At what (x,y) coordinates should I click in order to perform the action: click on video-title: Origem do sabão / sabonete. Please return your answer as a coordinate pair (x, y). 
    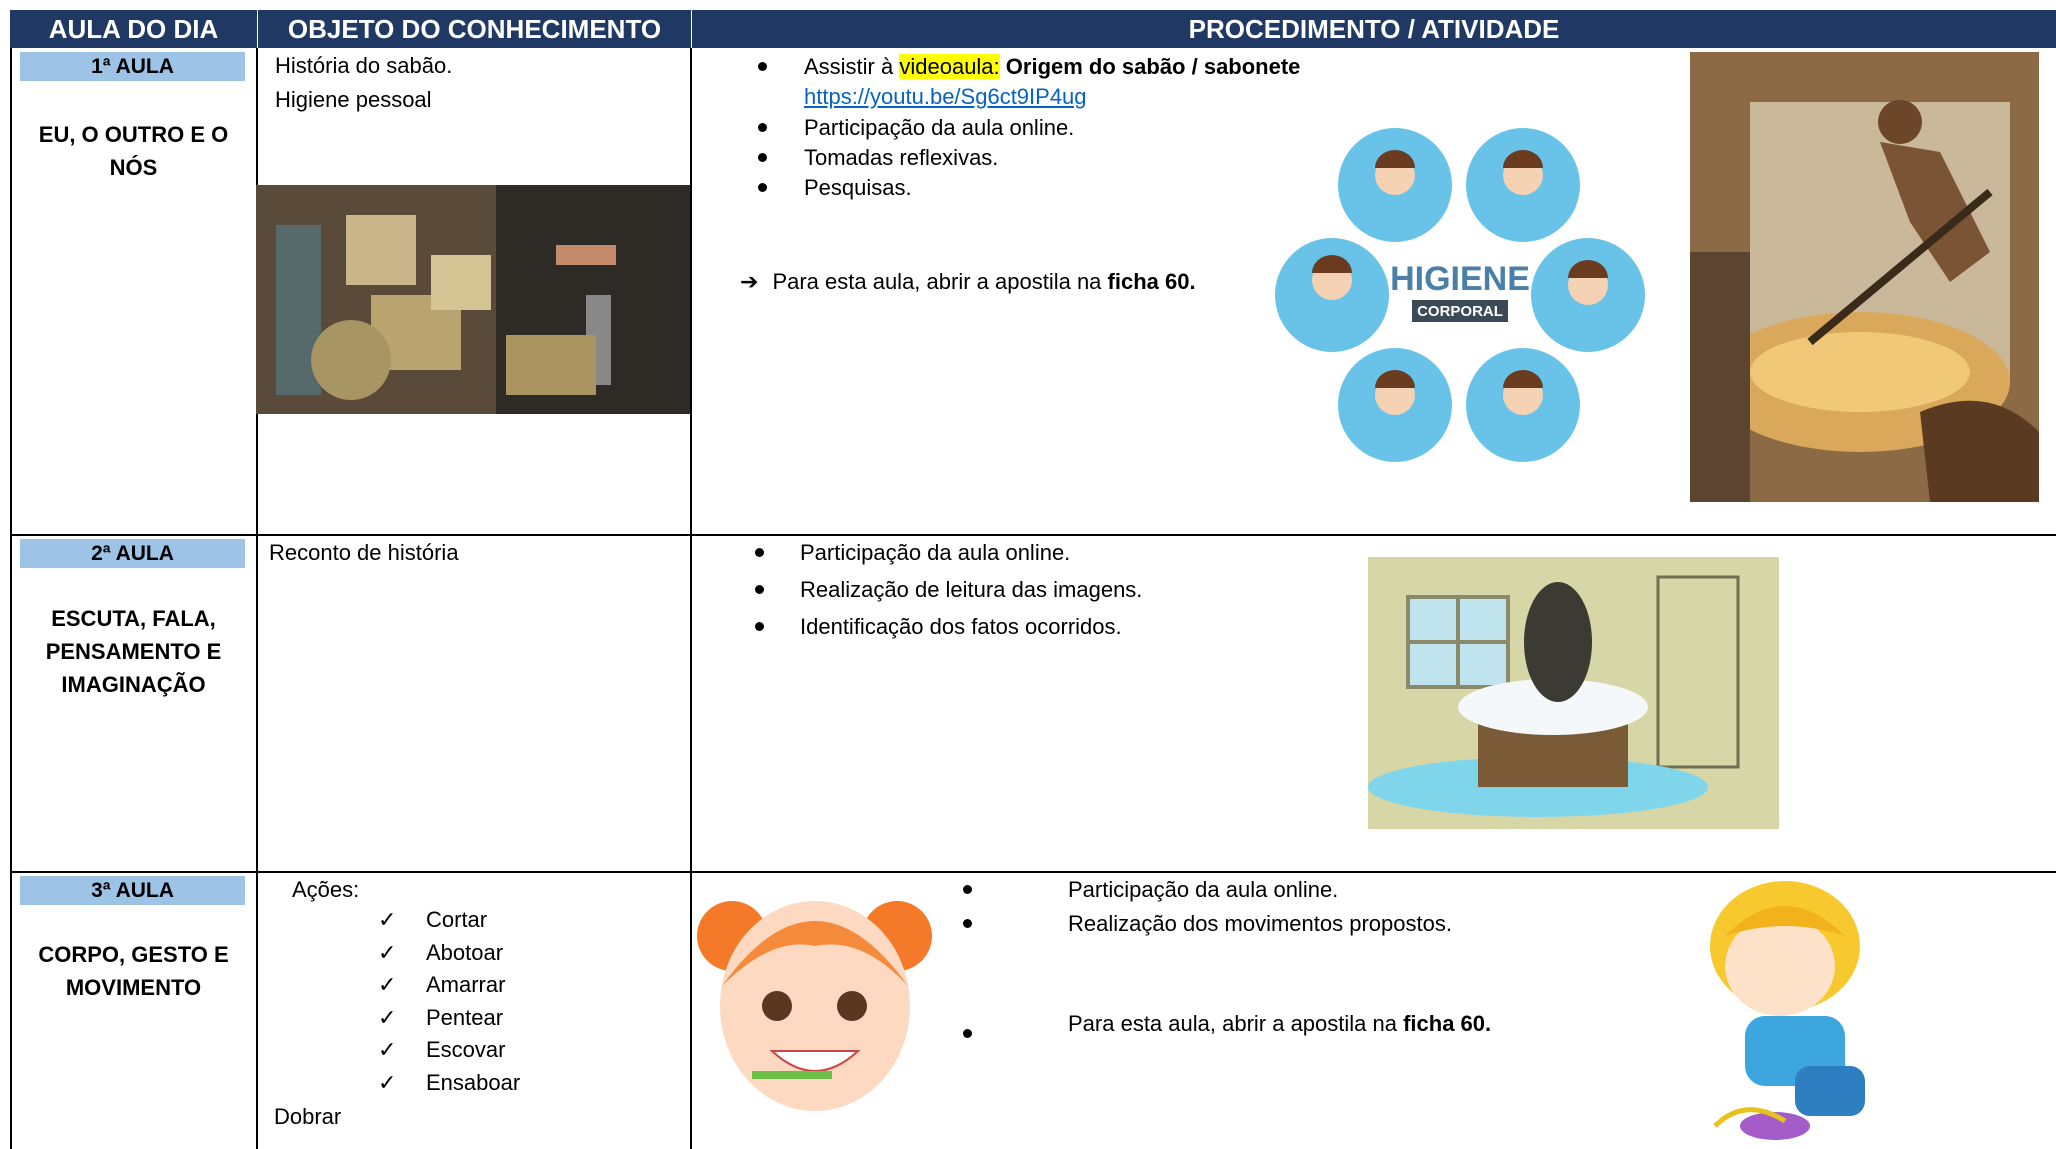
    Looking at the image, I should click on (1150, 66).